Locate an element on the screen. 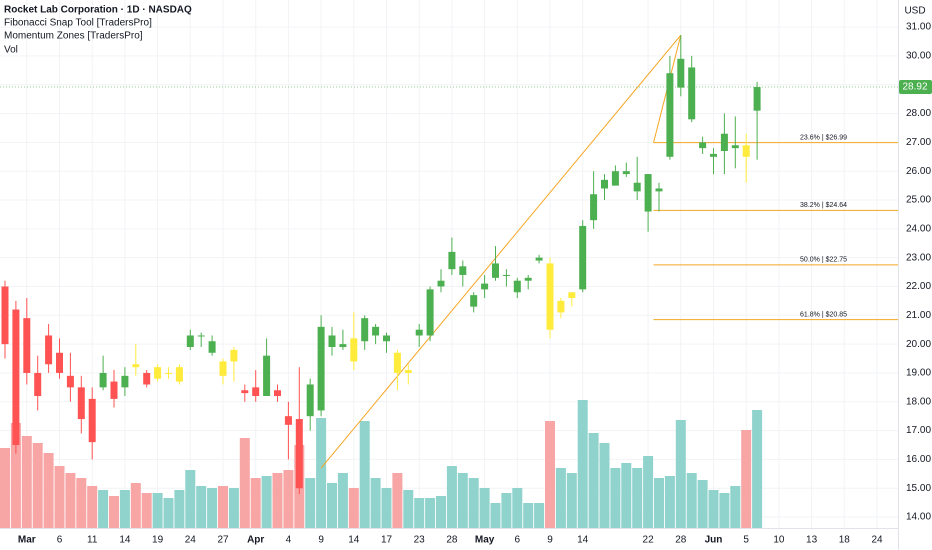 The height and width of the screenshot is (550, 932). fib-label: 23.6% | $26.99 is located at coordinates (823, 138).